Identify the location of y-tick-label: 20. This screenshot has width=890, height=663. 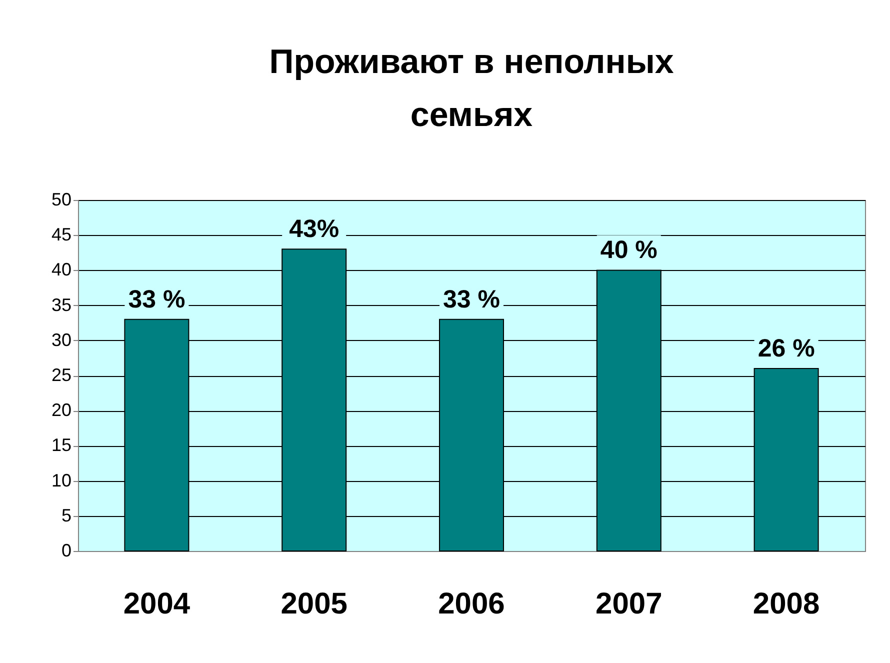
(61, 410).